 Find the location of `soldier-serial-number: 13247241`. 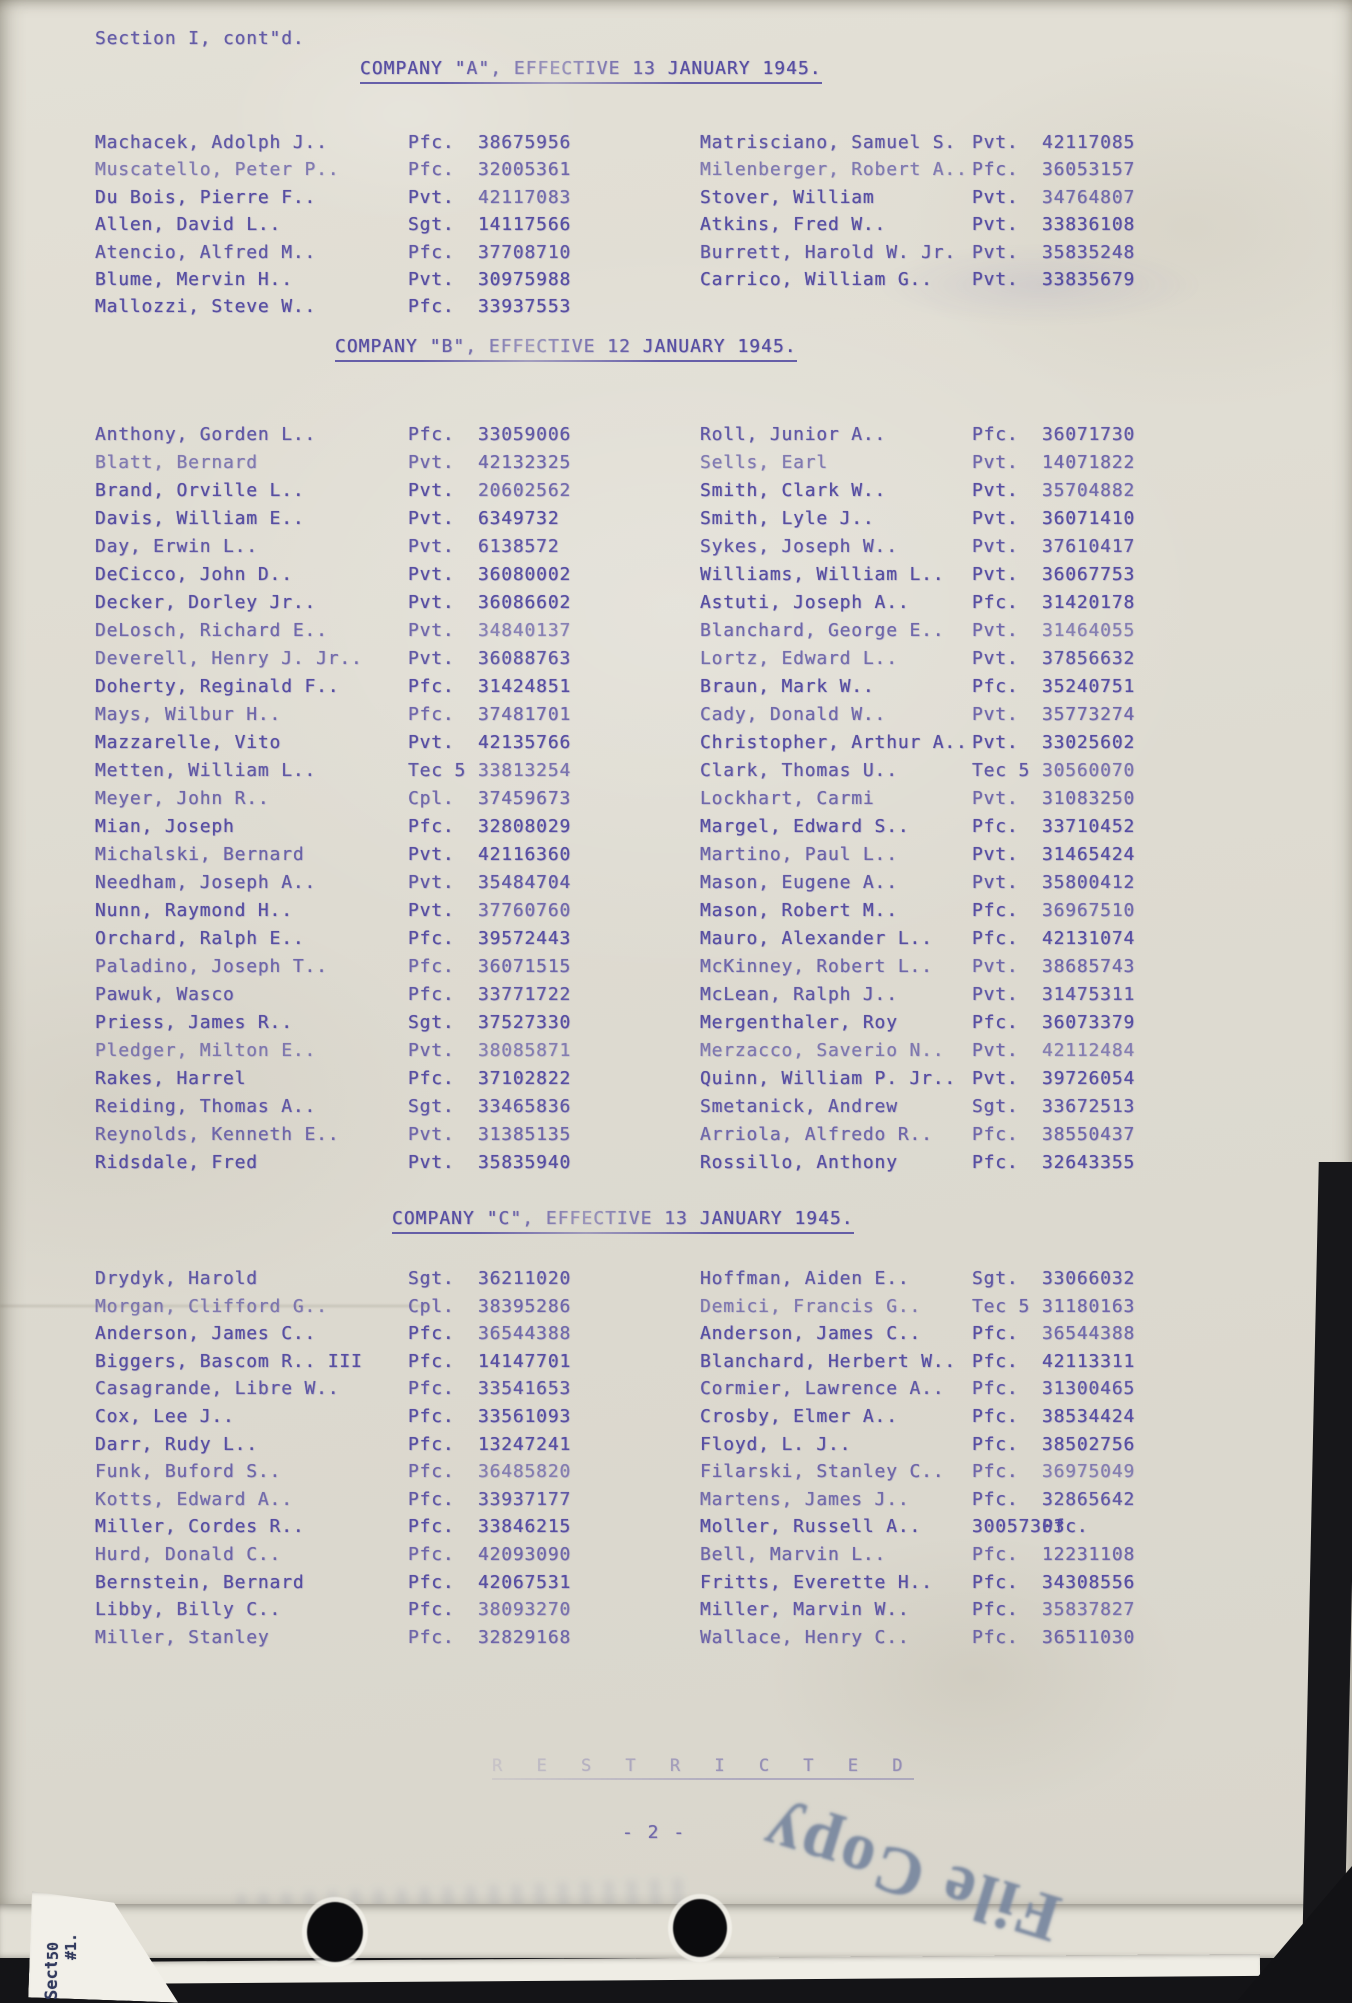

soldier-serial-number: 13247241 is located at coordinates (525, 1444).